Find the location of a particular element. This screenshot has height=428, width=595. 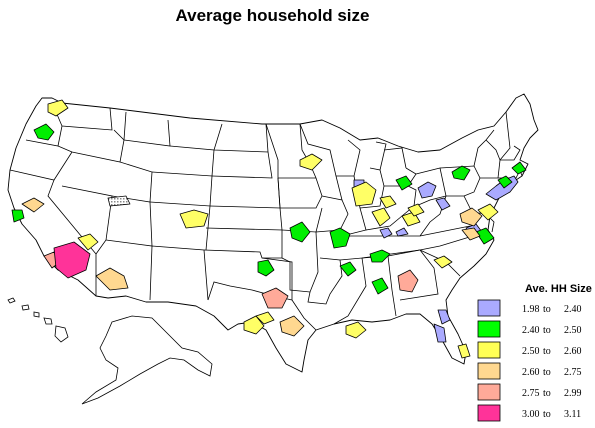

legend-upper: 2.60 is located at coordinates (573, 351).